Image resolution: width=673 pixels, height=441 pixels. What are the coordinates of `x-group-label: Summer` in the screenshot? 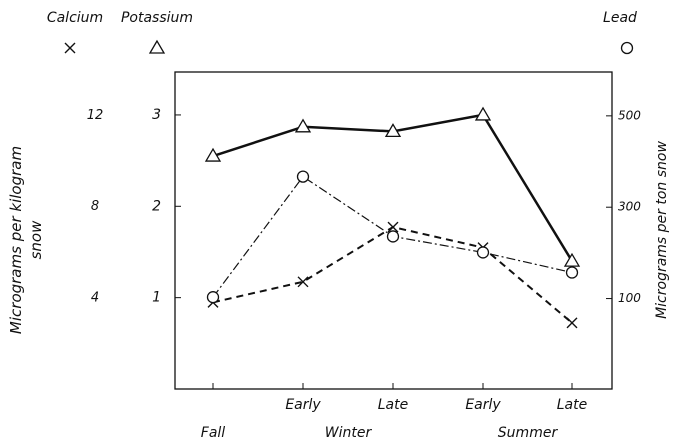 It's located at (528, 433).